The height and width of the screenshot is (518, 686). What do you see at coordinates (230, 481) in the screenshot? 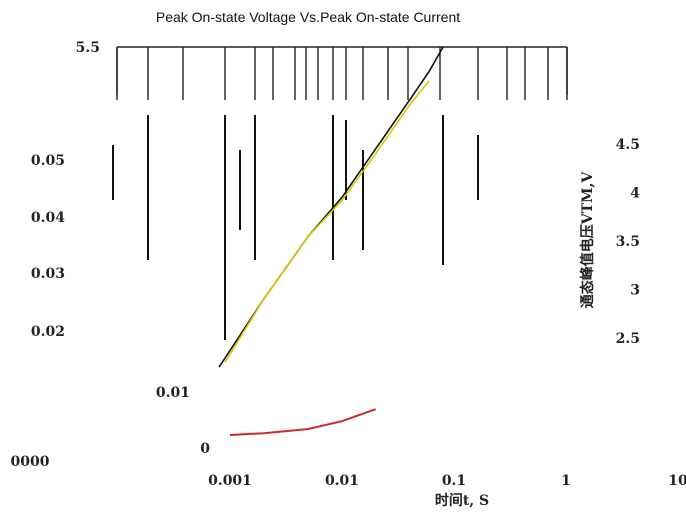
I see `x-tick-label: 0.001` at bounding box center [230, 481].